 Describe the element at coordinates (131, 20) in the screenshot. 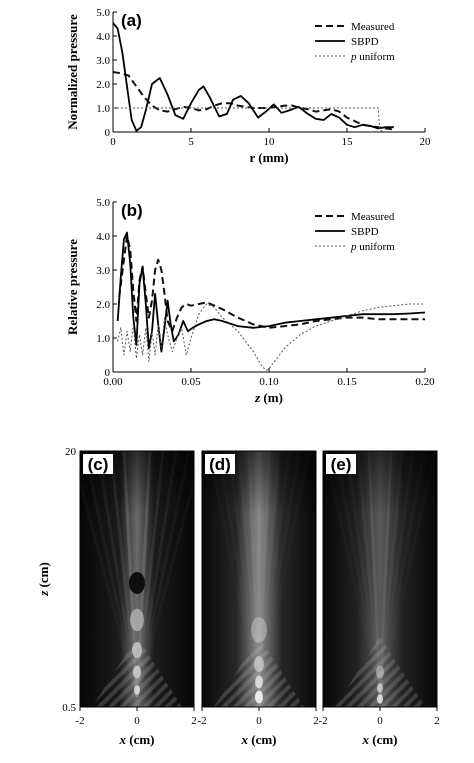

I see `a-panel-label: (a)` at that location.